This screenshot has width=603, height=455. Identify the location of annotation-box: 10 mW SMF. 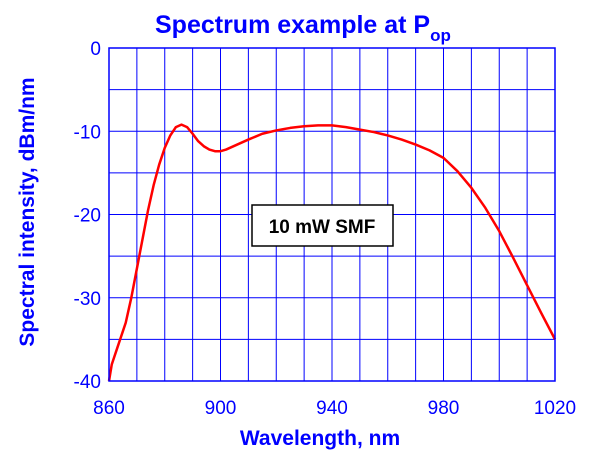
(322, 225).